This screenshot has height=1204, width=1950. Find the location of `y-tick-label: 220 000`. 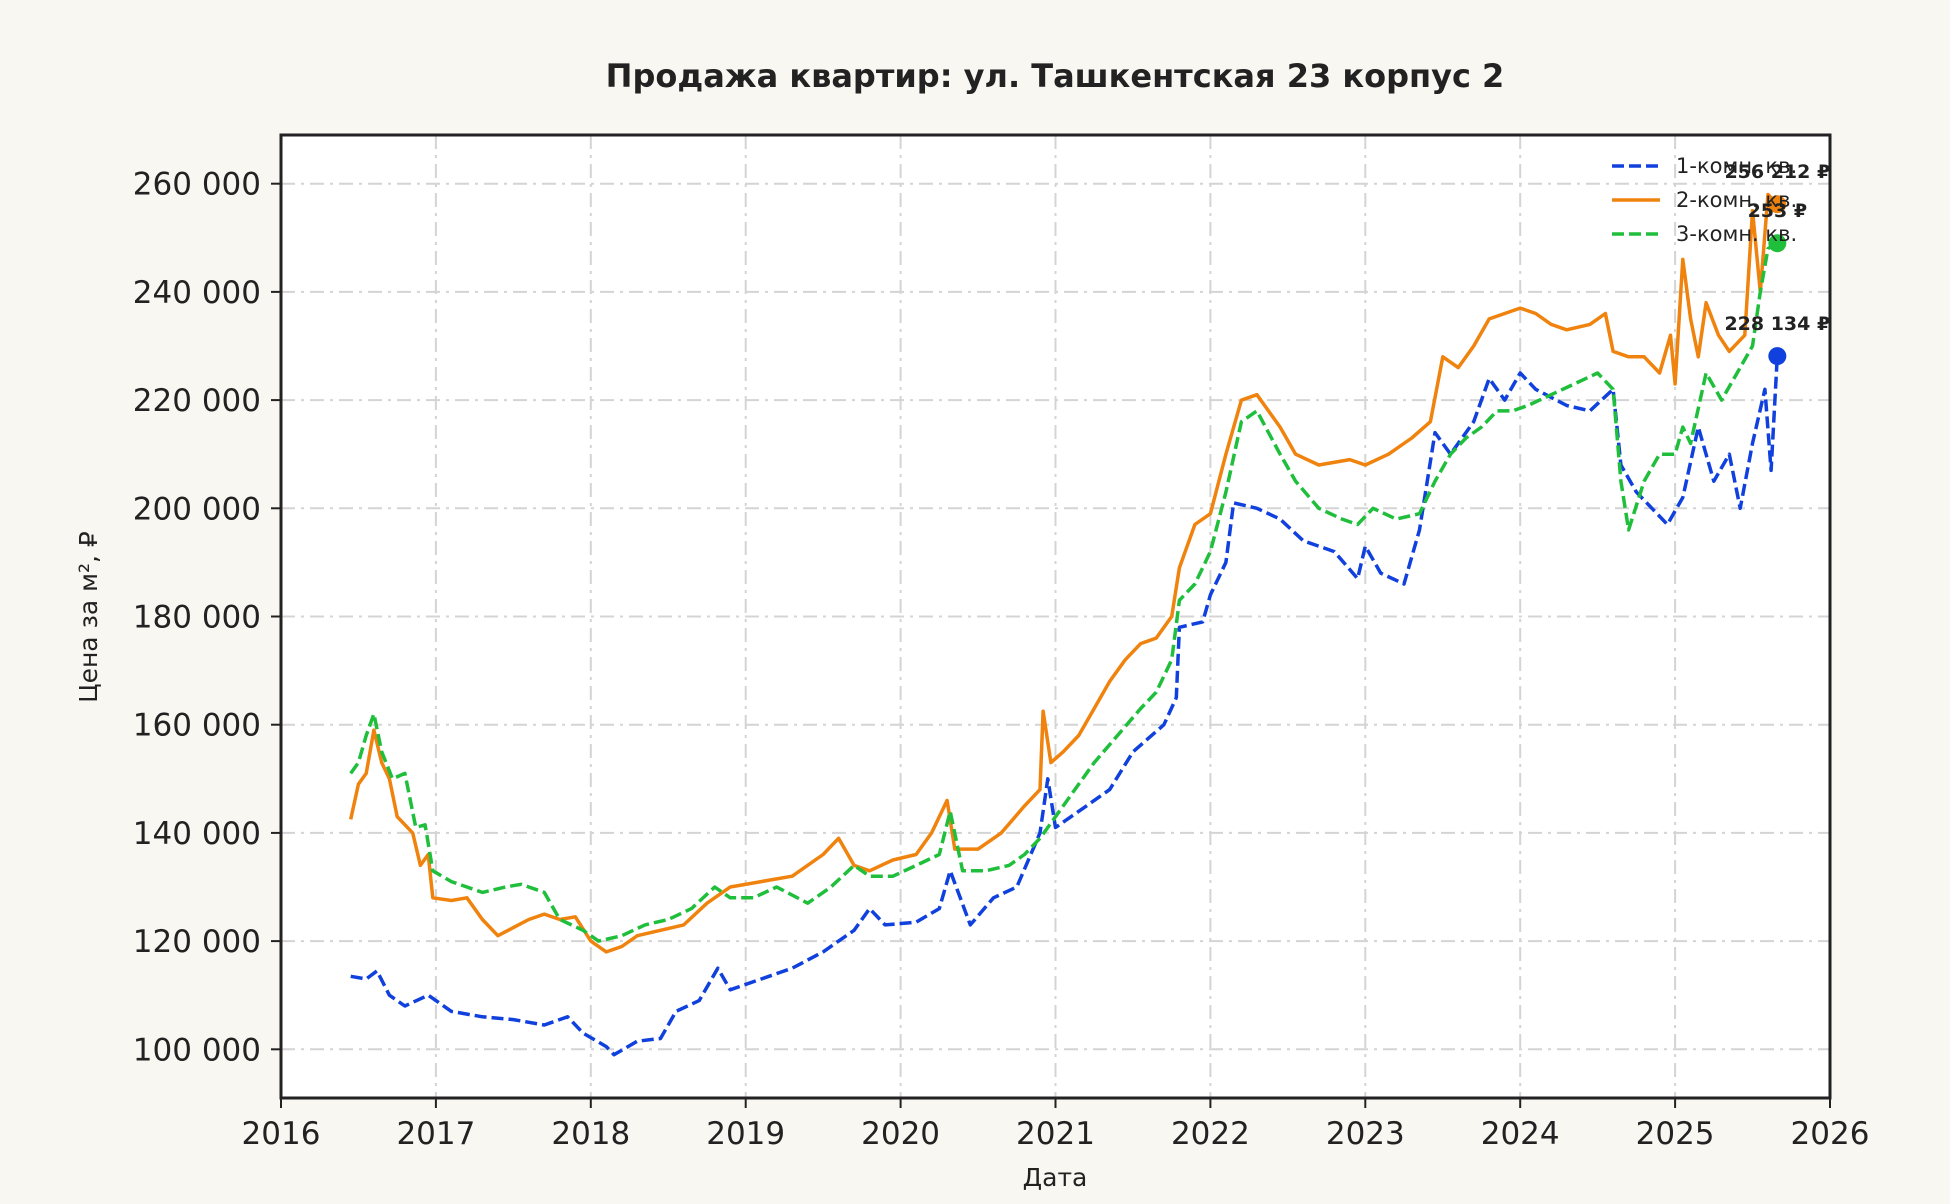

y-tick-label: 220 000 is located at coordinates (197, 401).